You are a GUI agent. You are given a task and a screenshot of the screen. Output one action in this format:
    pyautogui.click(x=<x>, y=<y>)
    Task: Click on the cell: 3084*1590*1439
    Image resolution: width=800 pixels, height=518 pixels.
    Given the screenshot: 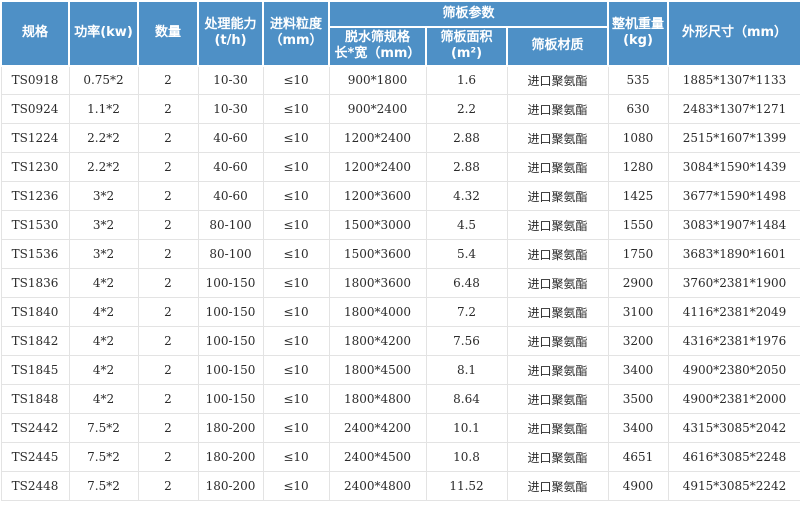 What is the action you would take?
    pyautogui.click(x=733, y=167)
    